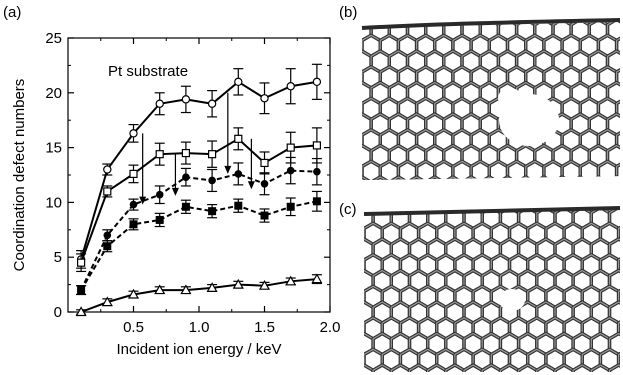  I want to click on y-tick-label: 20, so click(53, 93).